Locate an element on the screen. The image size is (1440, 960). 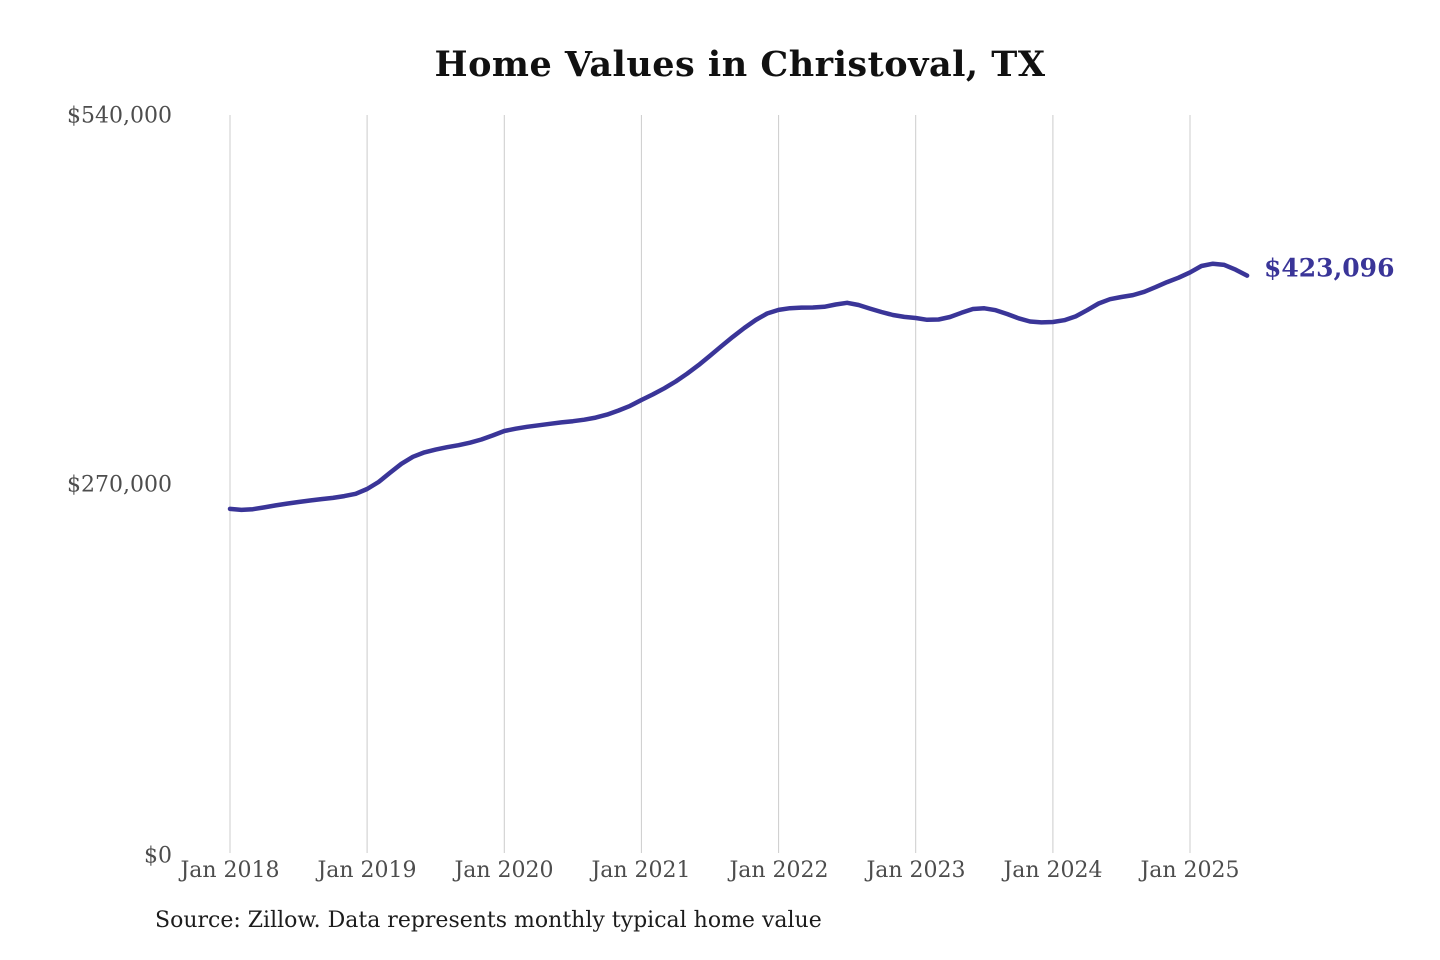
x-tick-jan-2020: Jan 2020 is located at coordinates (504, 870).